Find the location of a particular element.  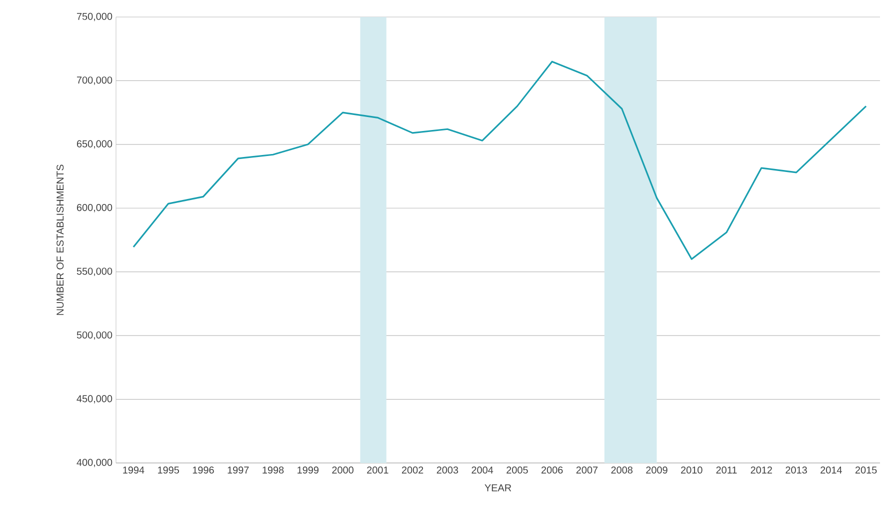

x-tick-label: 2012 is located at coordinates (761, 470).